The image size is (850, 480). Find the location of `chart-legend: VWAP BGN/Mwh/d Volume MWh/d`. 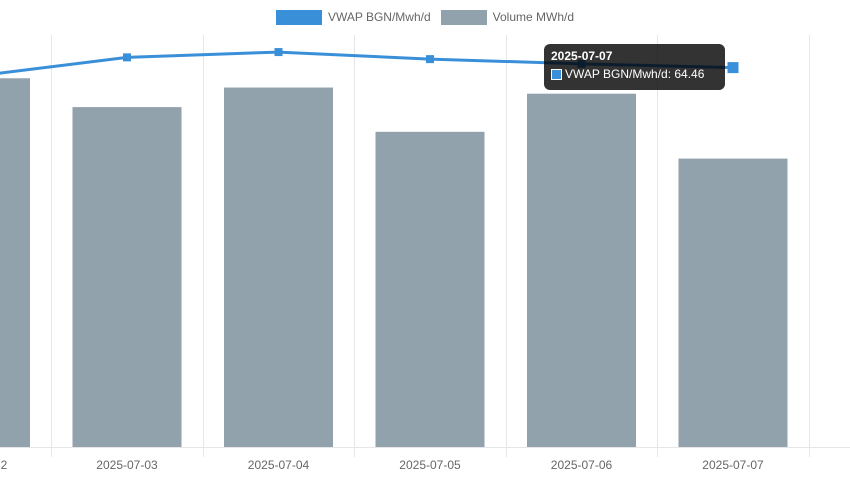

chart-legend: VWAP BGN/Mwh/d Volume MWh/d is located at coordinates (425, 17).